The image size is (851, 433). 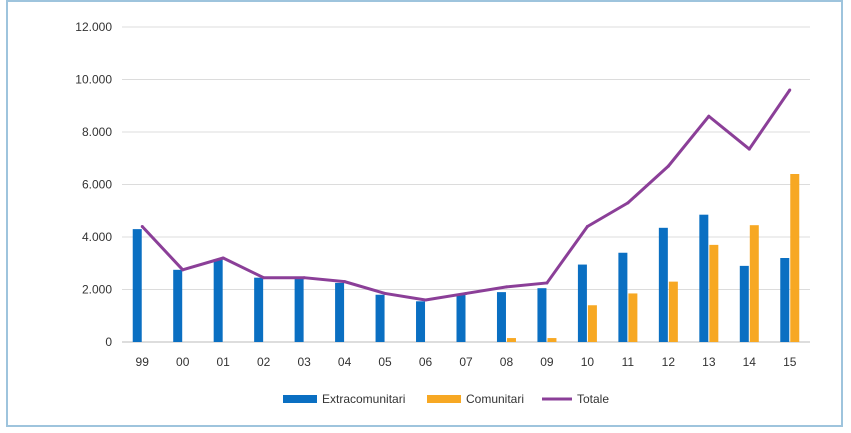 What do you see at coordinates (593, 399) in the screenshot?
I see `legend-label: Totale` at bounding box center [593, 399].